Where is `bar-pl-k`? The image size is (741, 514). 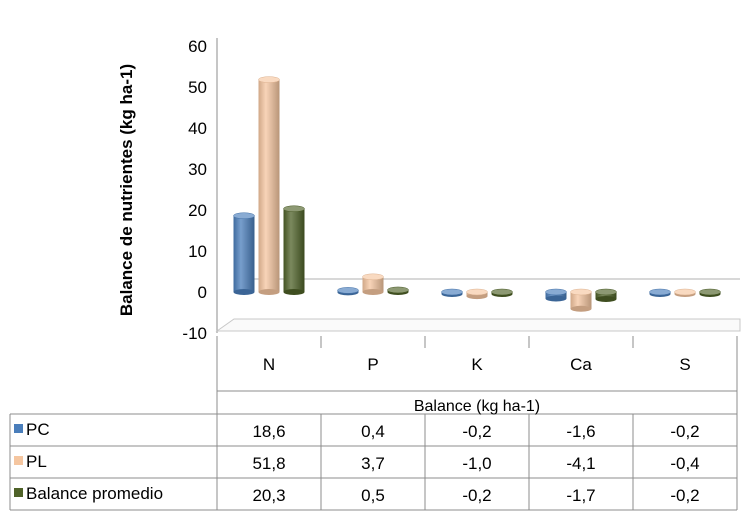 bar-pl-k is located at coordinates (477, 294).